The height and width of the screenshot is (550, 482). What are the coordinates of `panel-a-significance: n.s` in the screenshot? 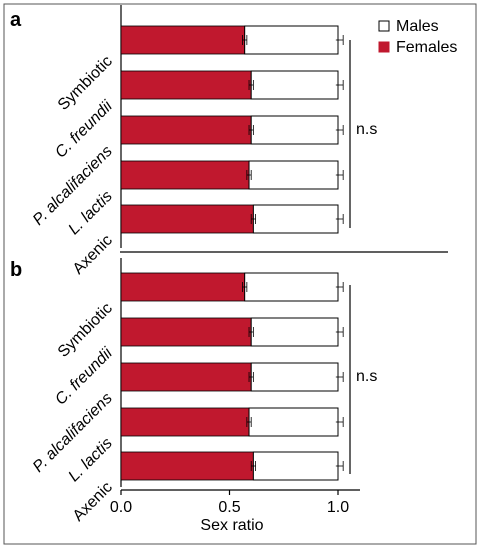 It's located at (363, 134).